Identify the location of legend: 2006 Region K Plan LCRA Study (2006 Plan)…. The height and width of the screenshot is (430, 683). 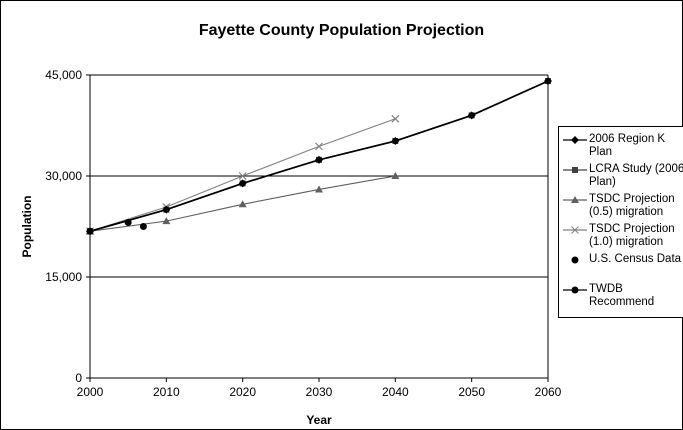
(620, 222).